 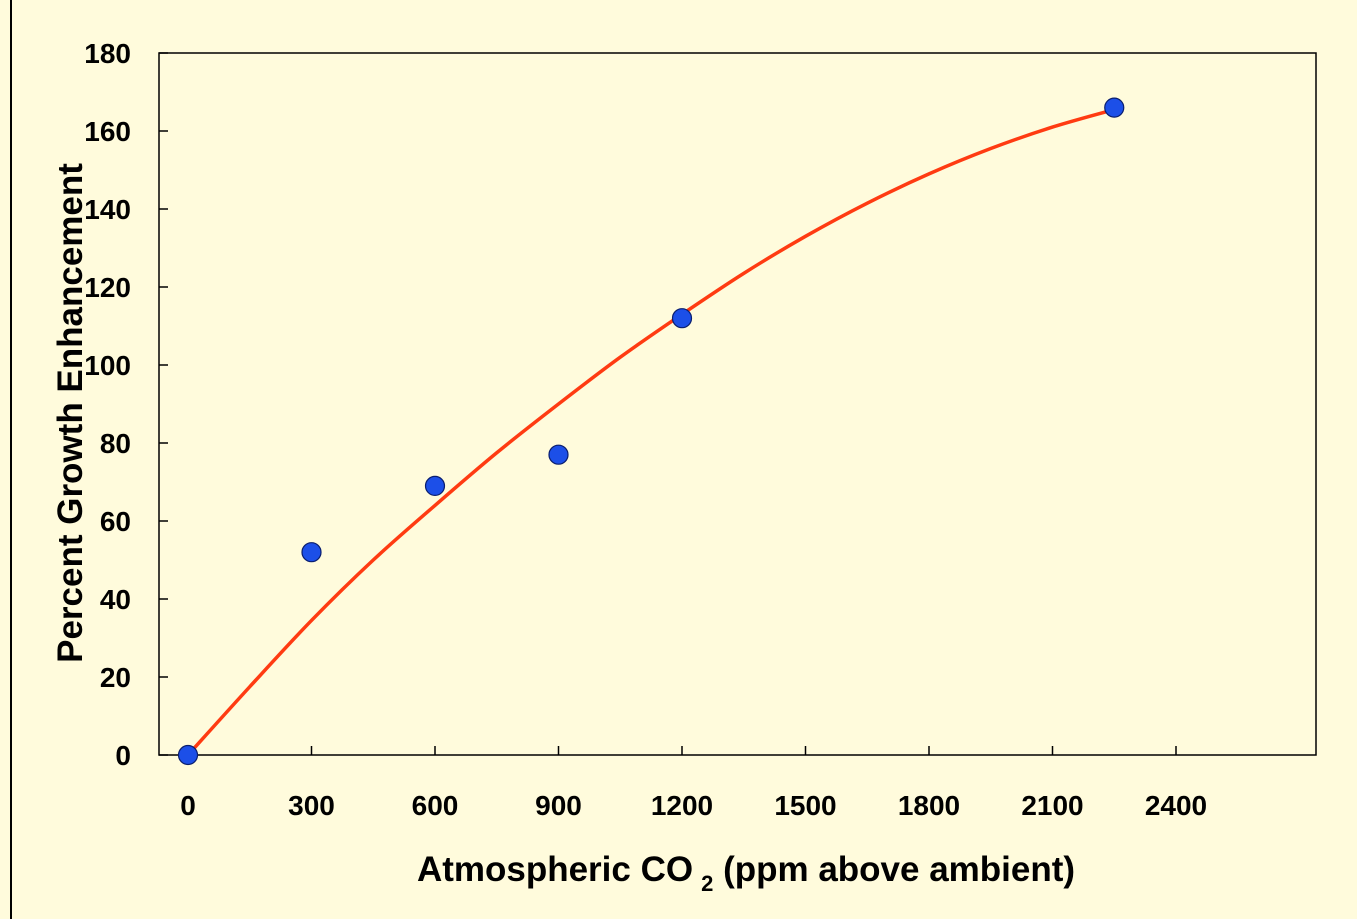 What do you see at coordinates (107, 287) in the screenshot?
I see `y-tick-label: 120` at bounding box center [107, 287].